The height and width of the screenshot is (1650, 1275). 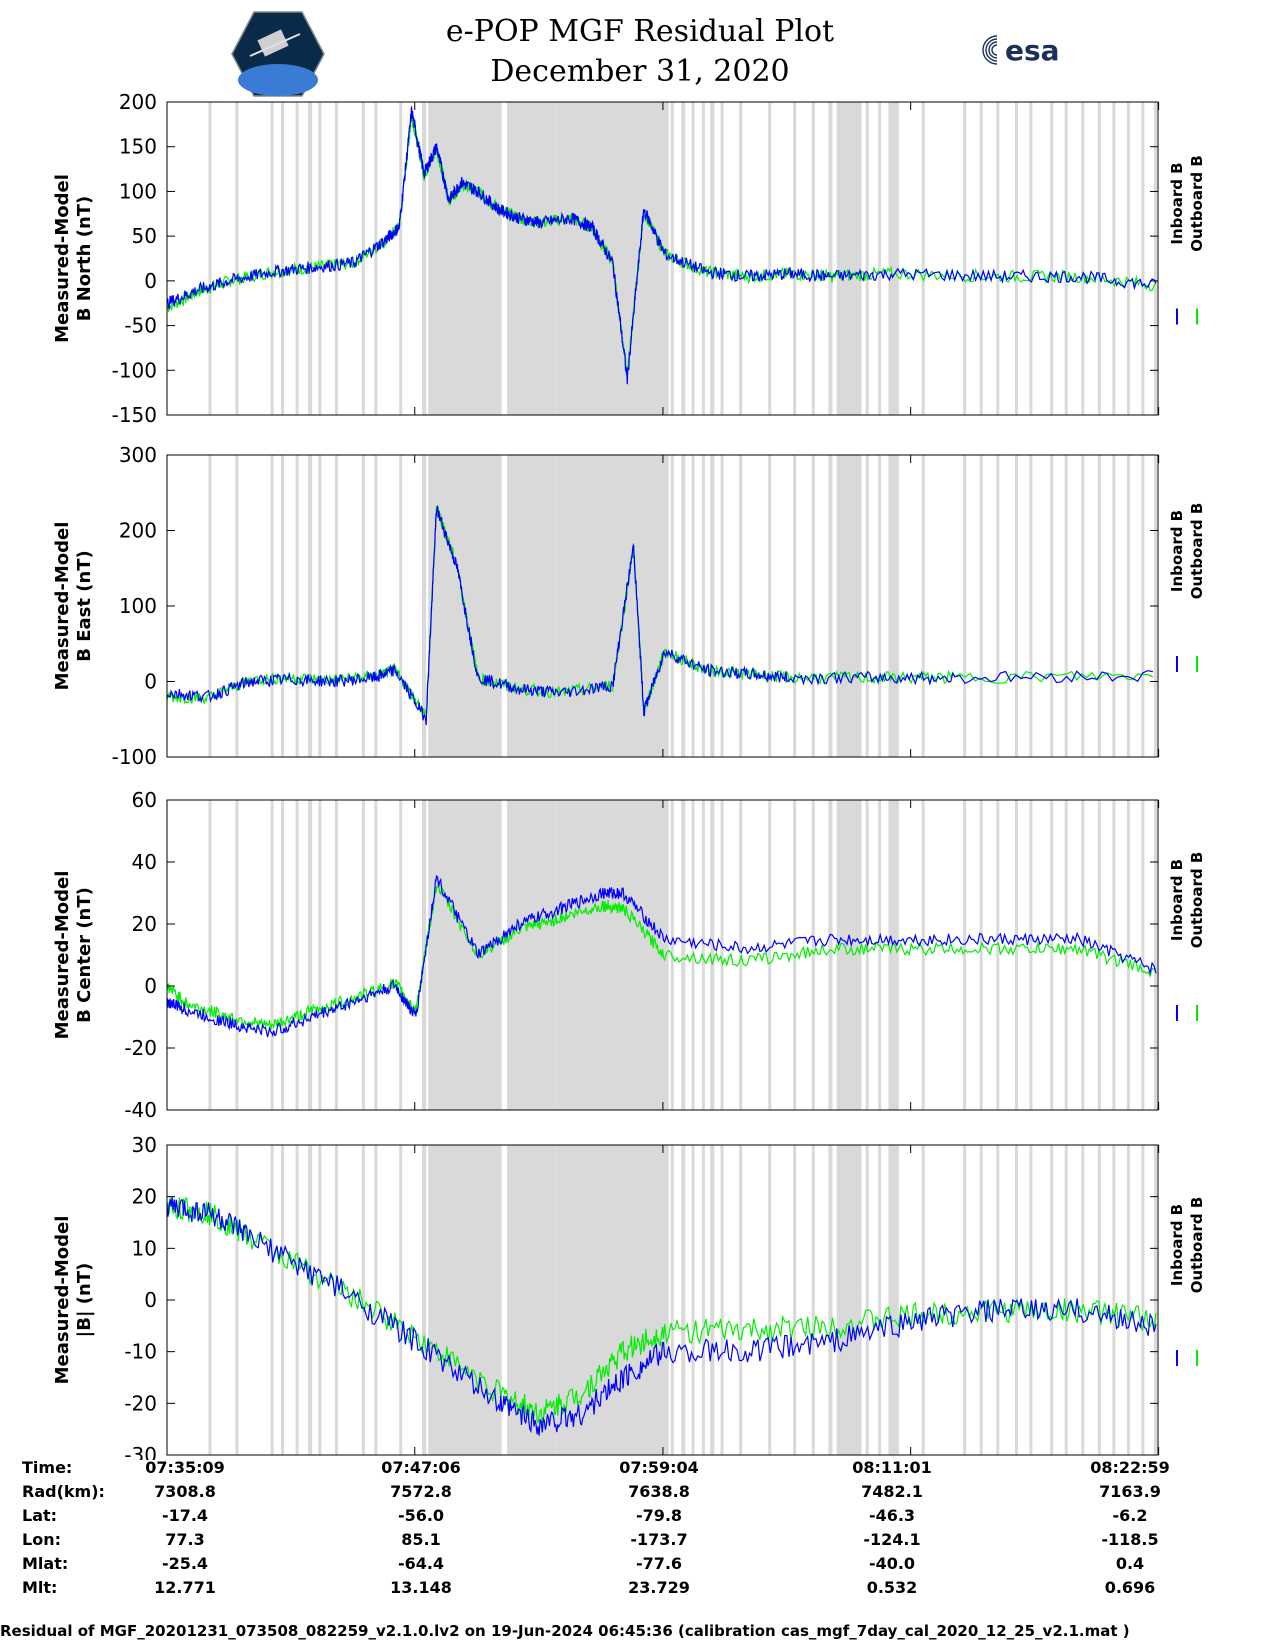 I want to click on info-row: Mlat: -25.4 -64.4 -77.6 -40.0 0.4, so click(x=637, y=1566).